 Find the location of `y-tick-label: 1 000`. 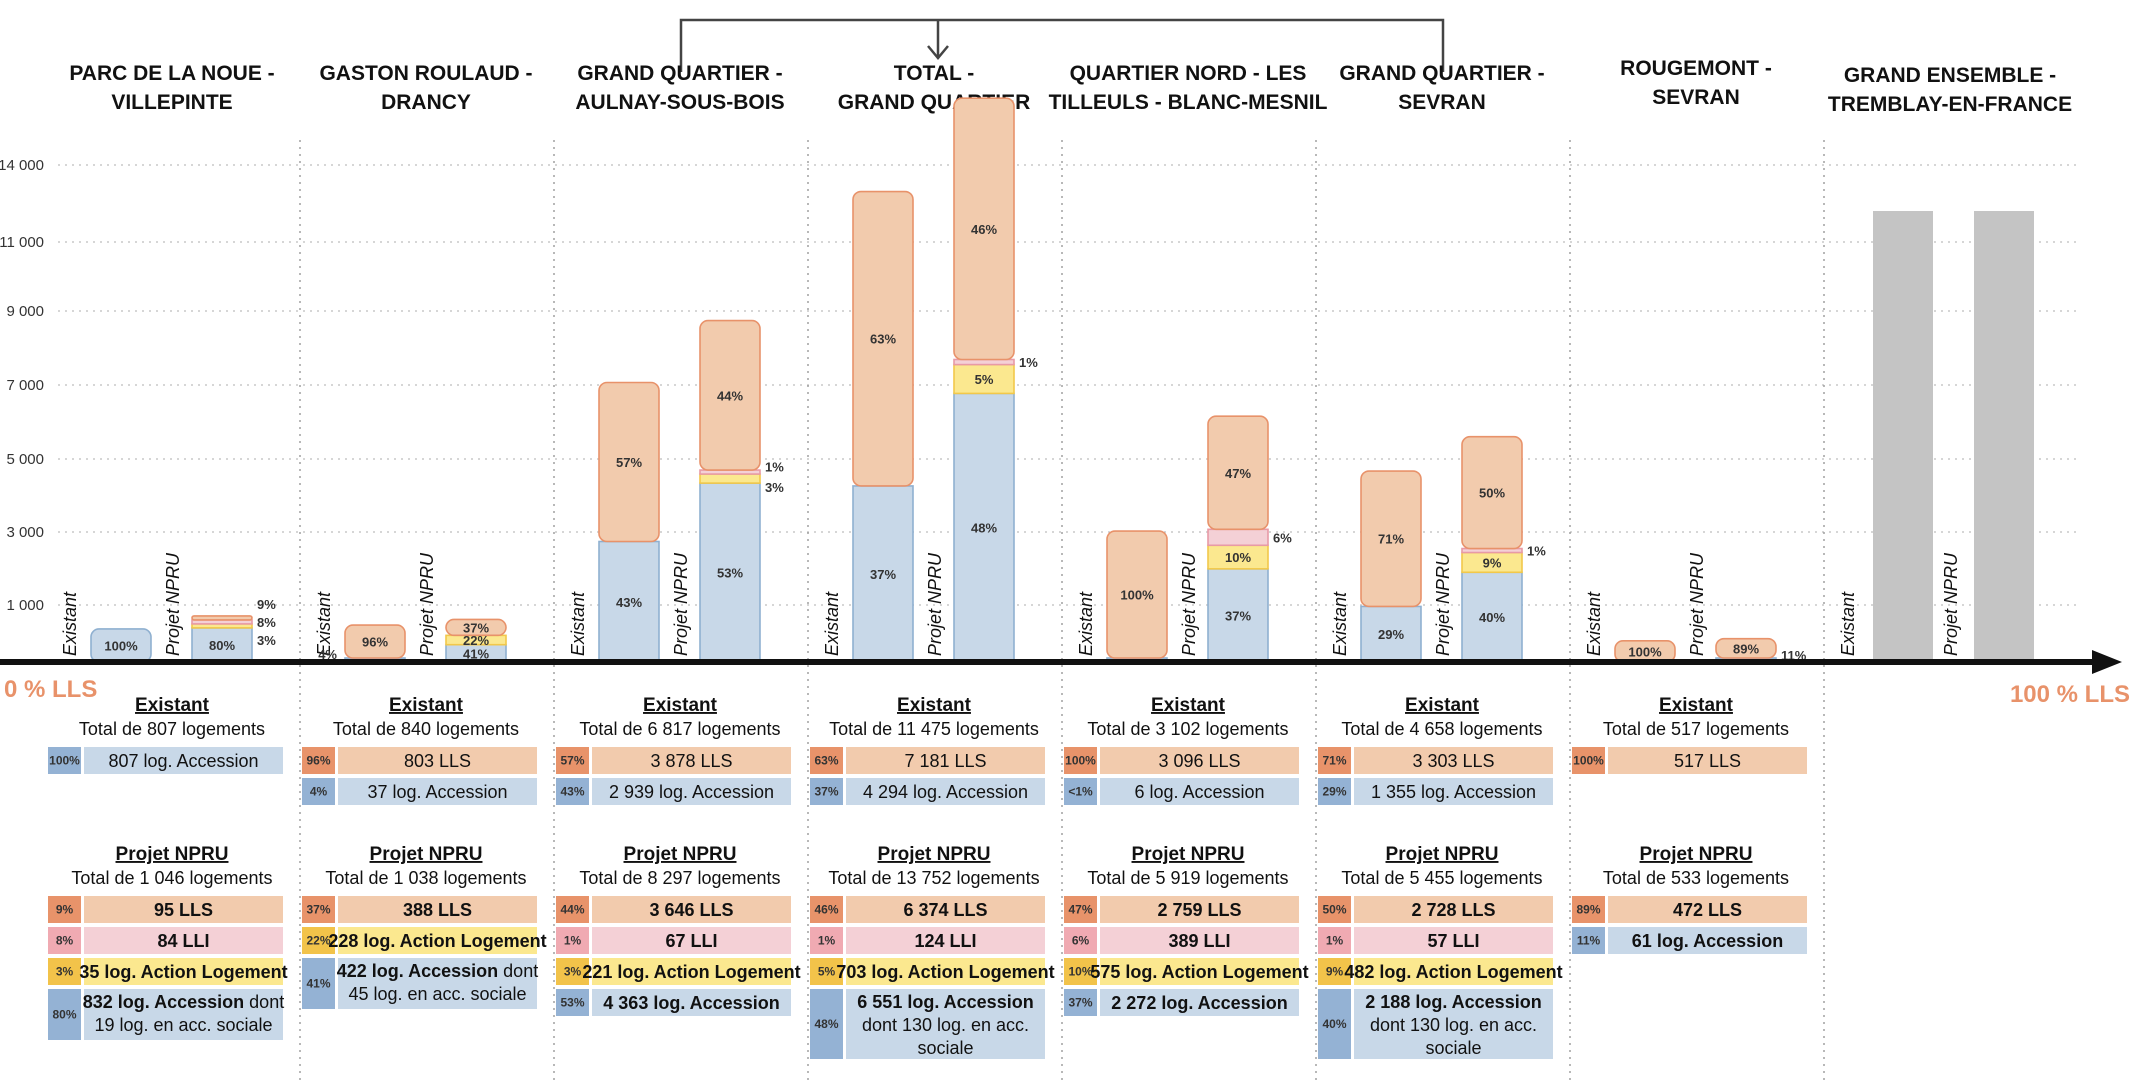

y-tick-label: 1 000 is located at coordinates (25, 605).